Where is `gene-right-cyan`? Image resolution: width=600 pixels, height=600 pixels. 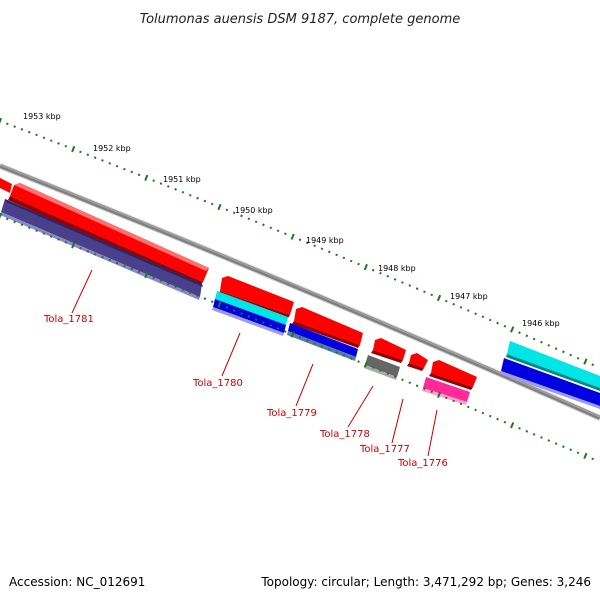
gene-right-cyan is located at coordinates (553, 366).